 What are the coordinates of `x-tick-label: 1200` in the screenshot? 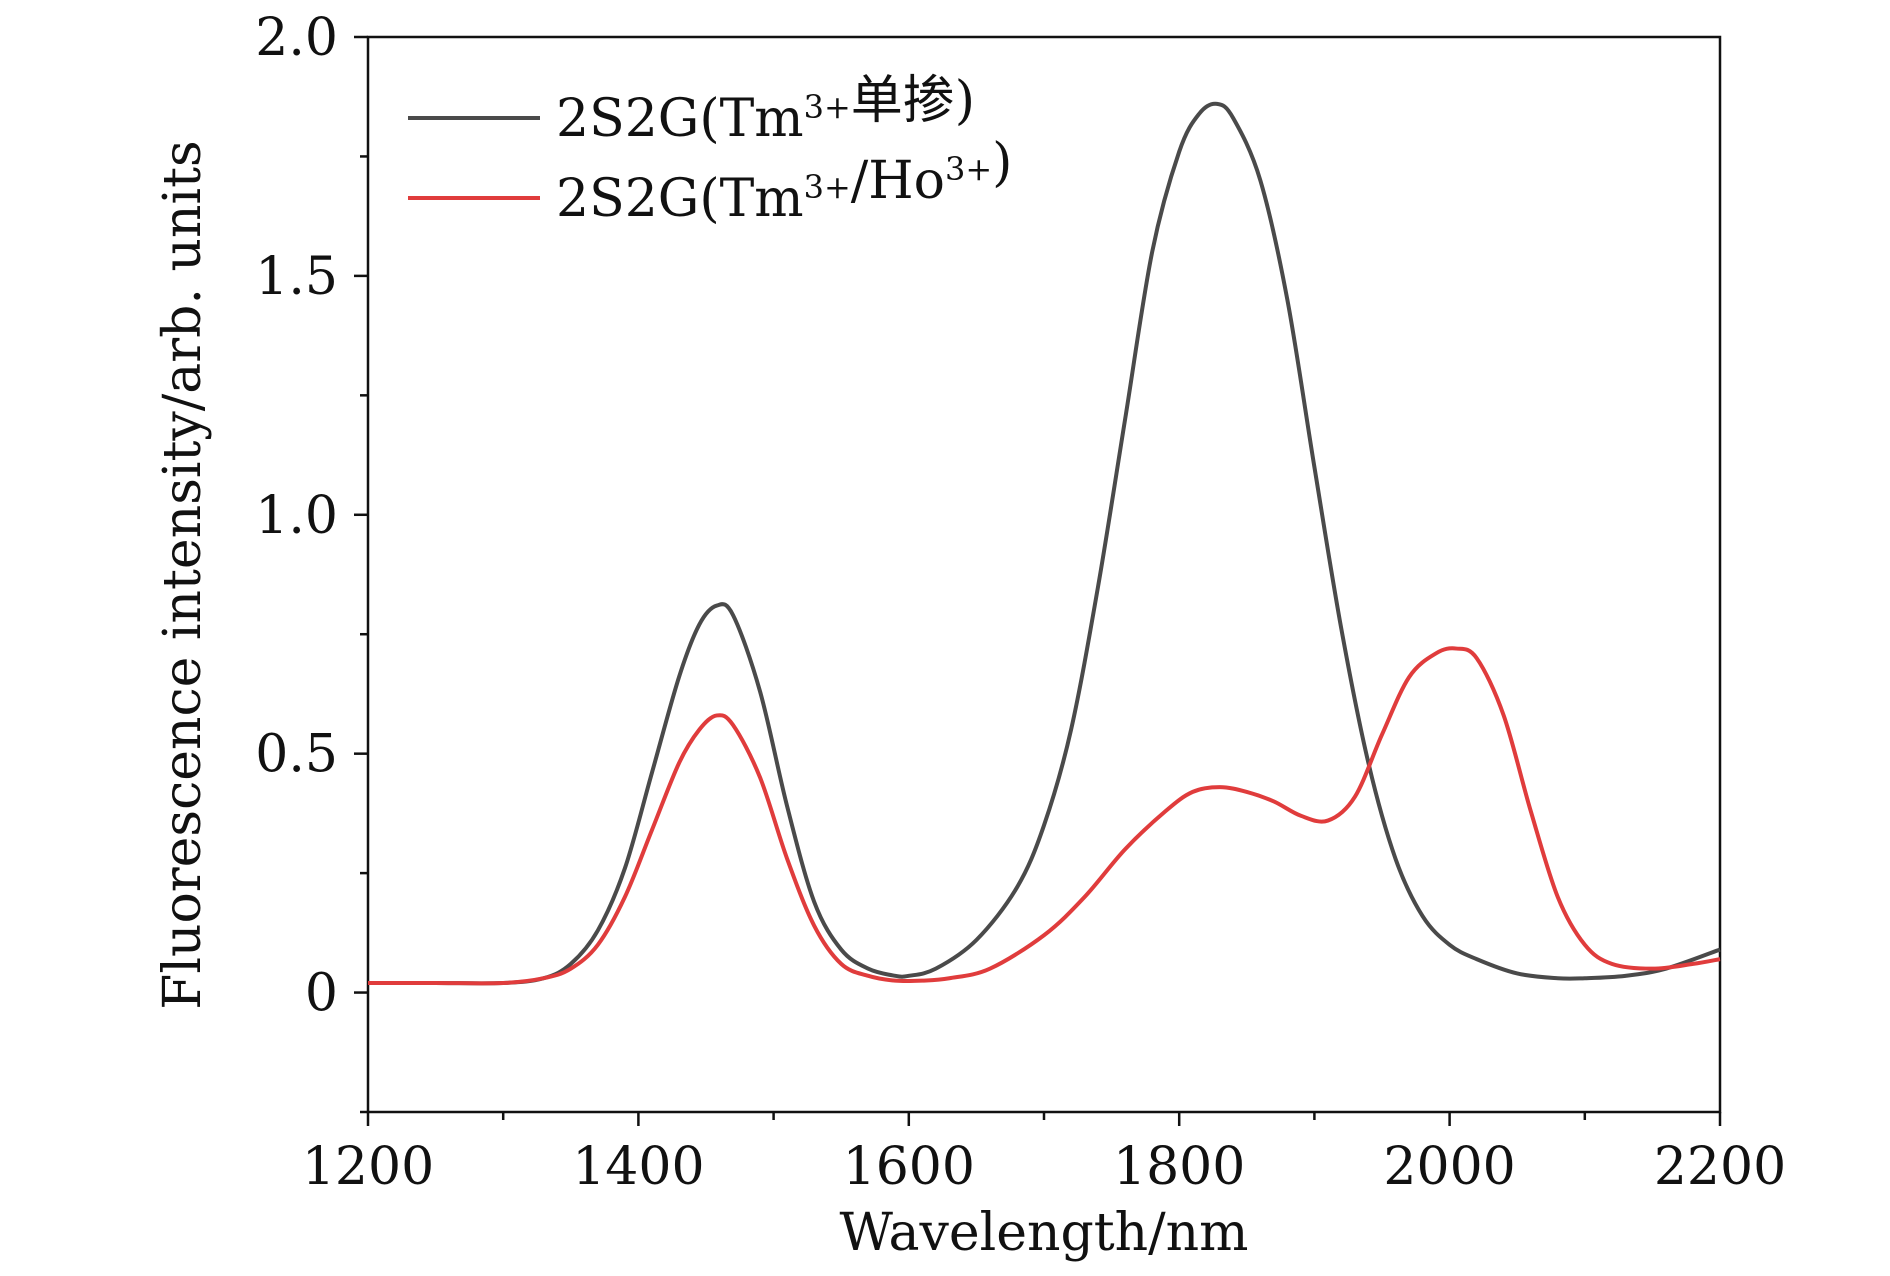 It's located at (368, 1167).